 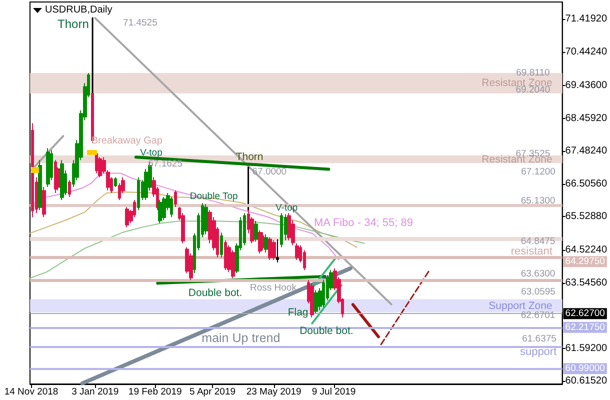 I want to click on annotation: resistant, so click(x=531, y=251).